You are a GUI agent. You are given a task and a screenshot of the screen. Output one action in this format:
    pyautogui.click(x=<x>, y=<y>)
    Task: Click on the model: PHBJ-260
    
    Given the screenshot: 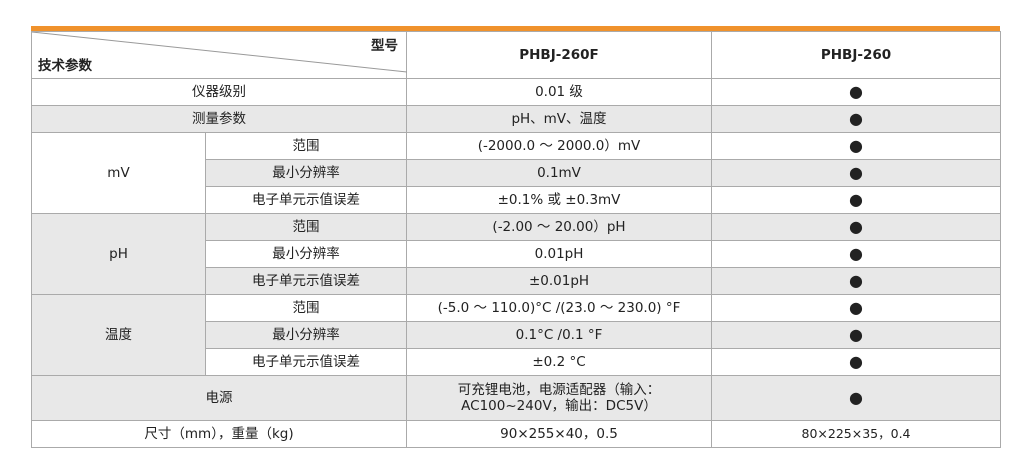 What is the action you would take?
    pyautogui.click(x=856, y=55)
    